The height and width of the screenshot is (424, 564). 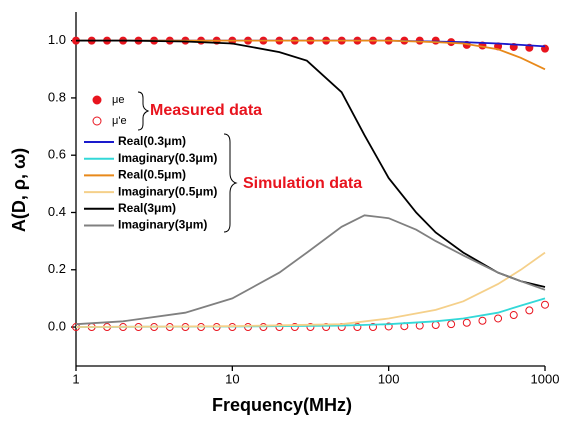 What do you see at coordinates (389, 378) in the screenshot?
I see `x-tick-label: 100` at bounding box center [389, 378].